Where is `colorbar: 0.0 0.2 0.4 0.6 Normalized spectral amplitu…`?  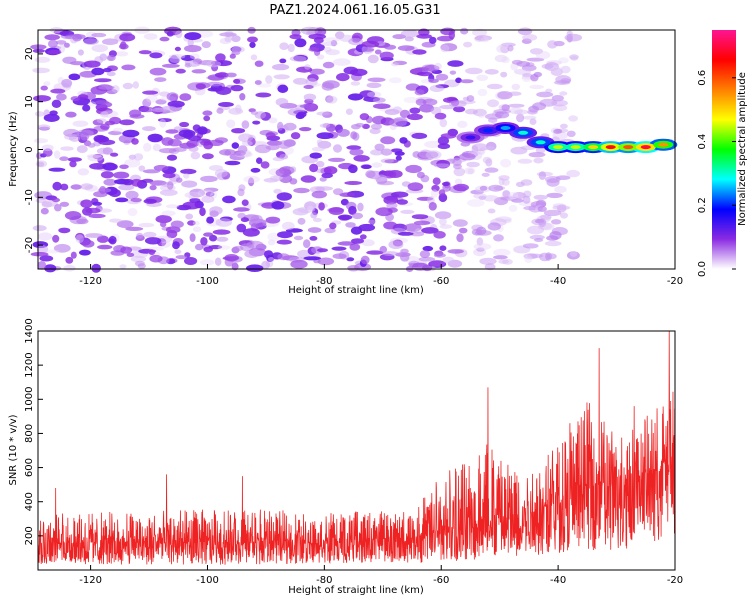
colorbar: 0.0 0.2 0.4 0.6 Normalized spectral amplitu… is located at coordinates (722, 153).